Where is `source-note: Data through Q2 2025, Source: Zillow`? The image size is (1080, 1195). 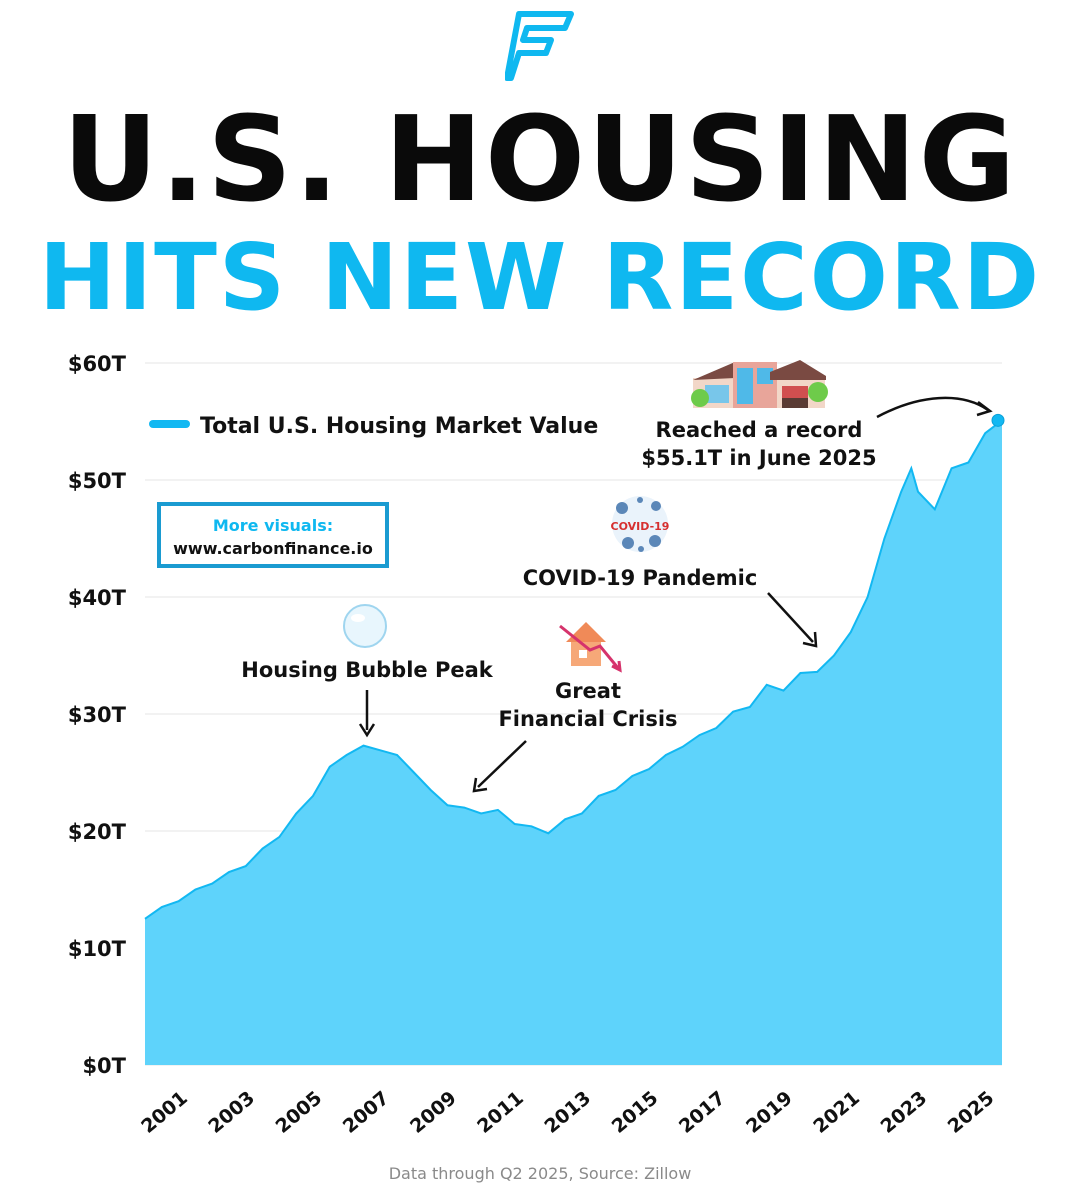 source-note: Data through Q2 2025, Source: Zillow is located at coordinates (540, 1173).